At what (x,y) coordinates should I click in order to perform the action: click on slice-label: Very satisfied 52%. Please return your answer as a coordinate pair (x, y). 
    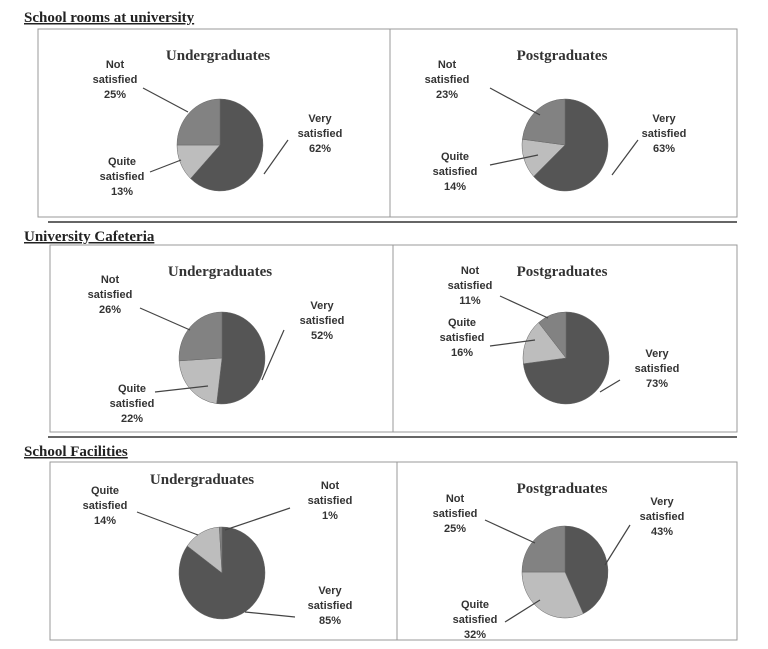
    Looking at the image, I should click on (322, 321).